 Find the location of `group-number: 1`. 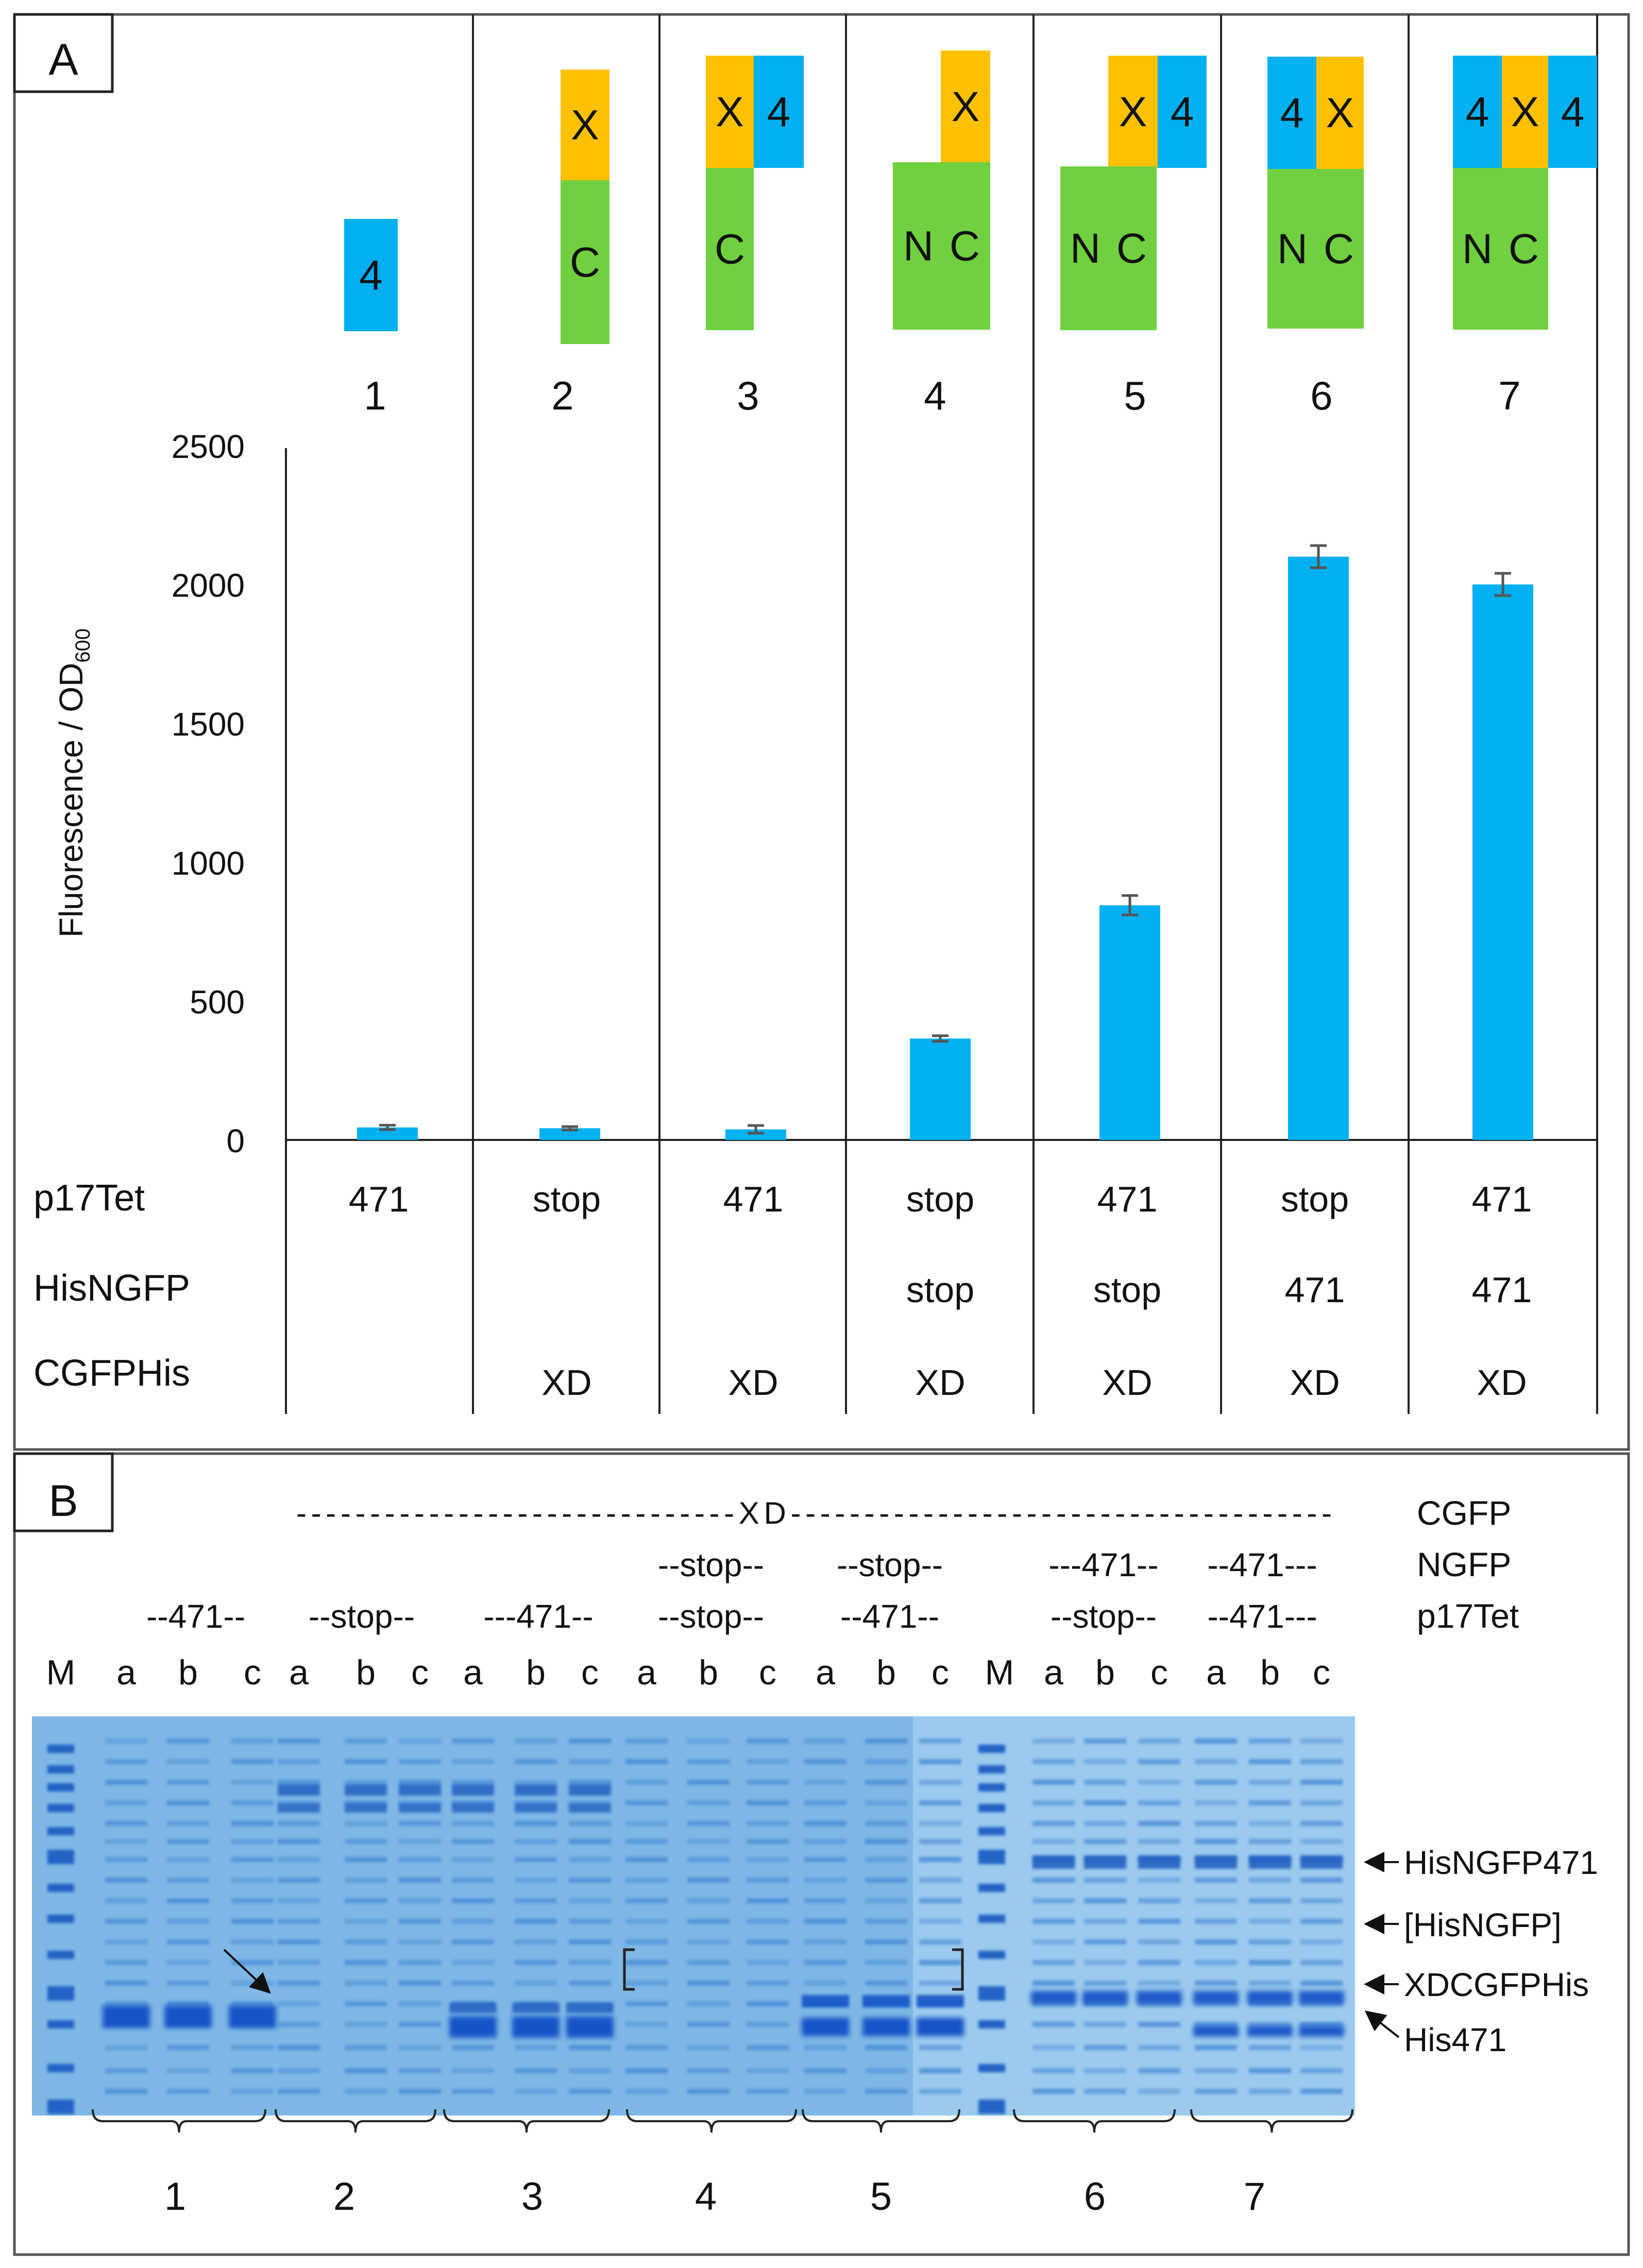

group-number: 1 is located at coordinates (175, 2197).